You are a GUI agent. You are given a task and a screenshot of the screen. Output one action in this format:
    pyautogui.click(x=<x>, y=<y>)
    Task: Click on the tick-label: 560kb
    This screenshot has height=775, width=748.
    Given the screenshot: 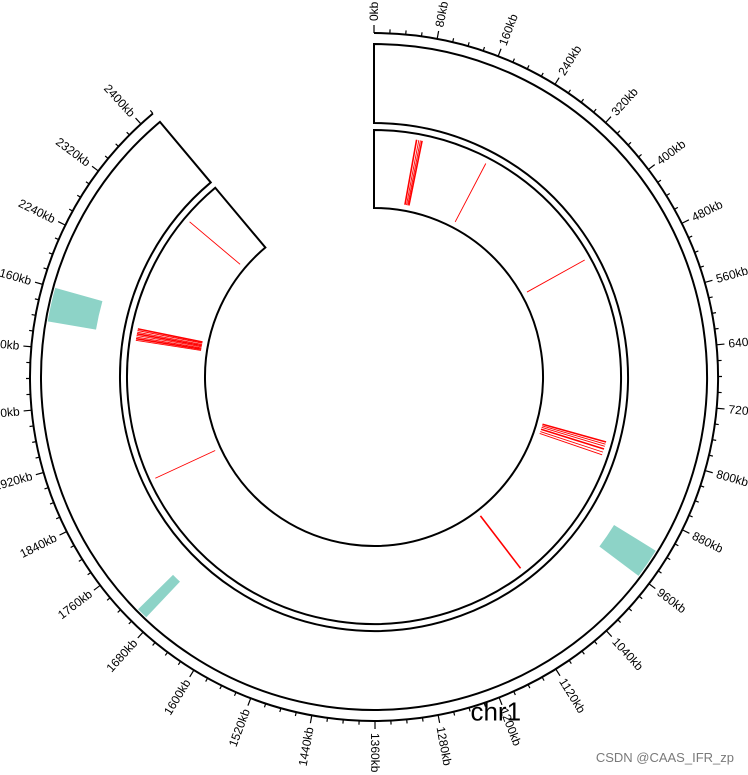 What is the action you would take?
    pyautogui.click(x=731, y=274)
    